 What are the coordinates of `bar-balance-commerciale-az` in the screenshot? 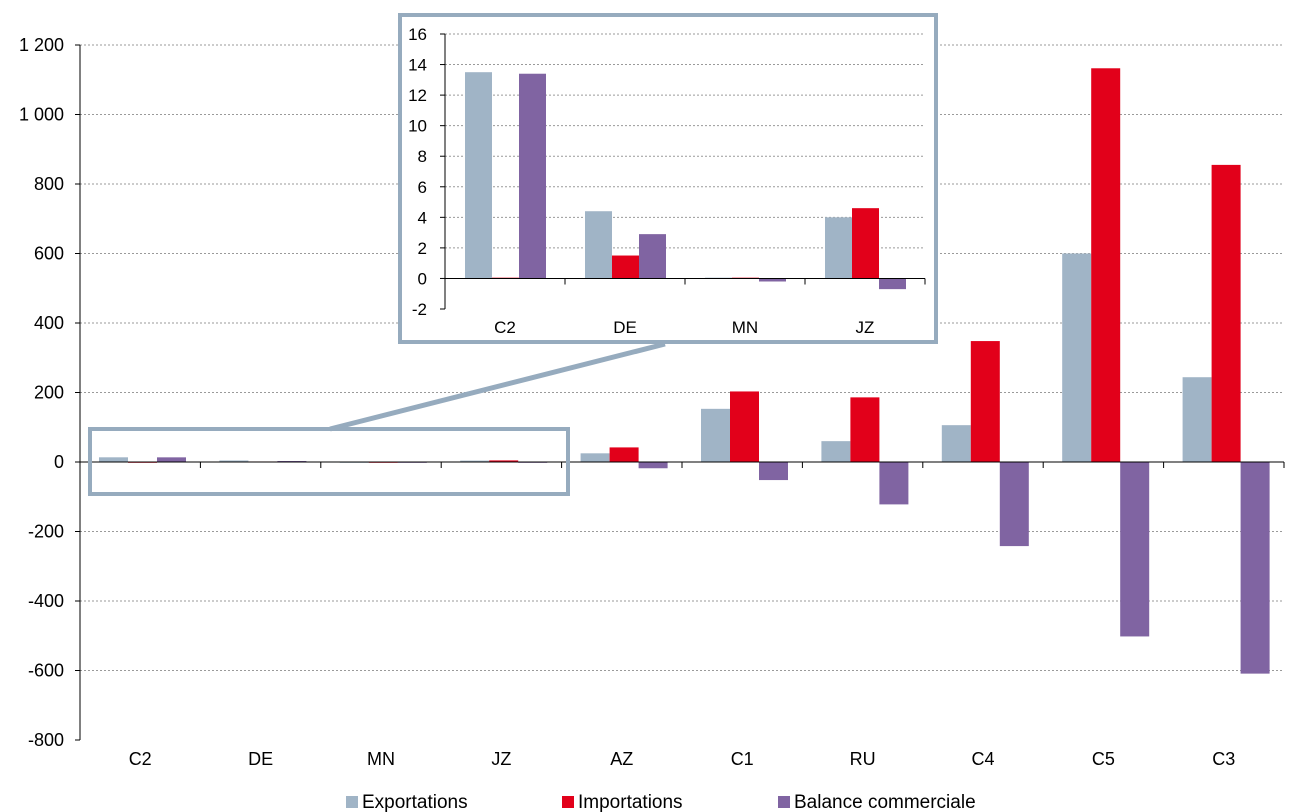 It's located at (653, 465).